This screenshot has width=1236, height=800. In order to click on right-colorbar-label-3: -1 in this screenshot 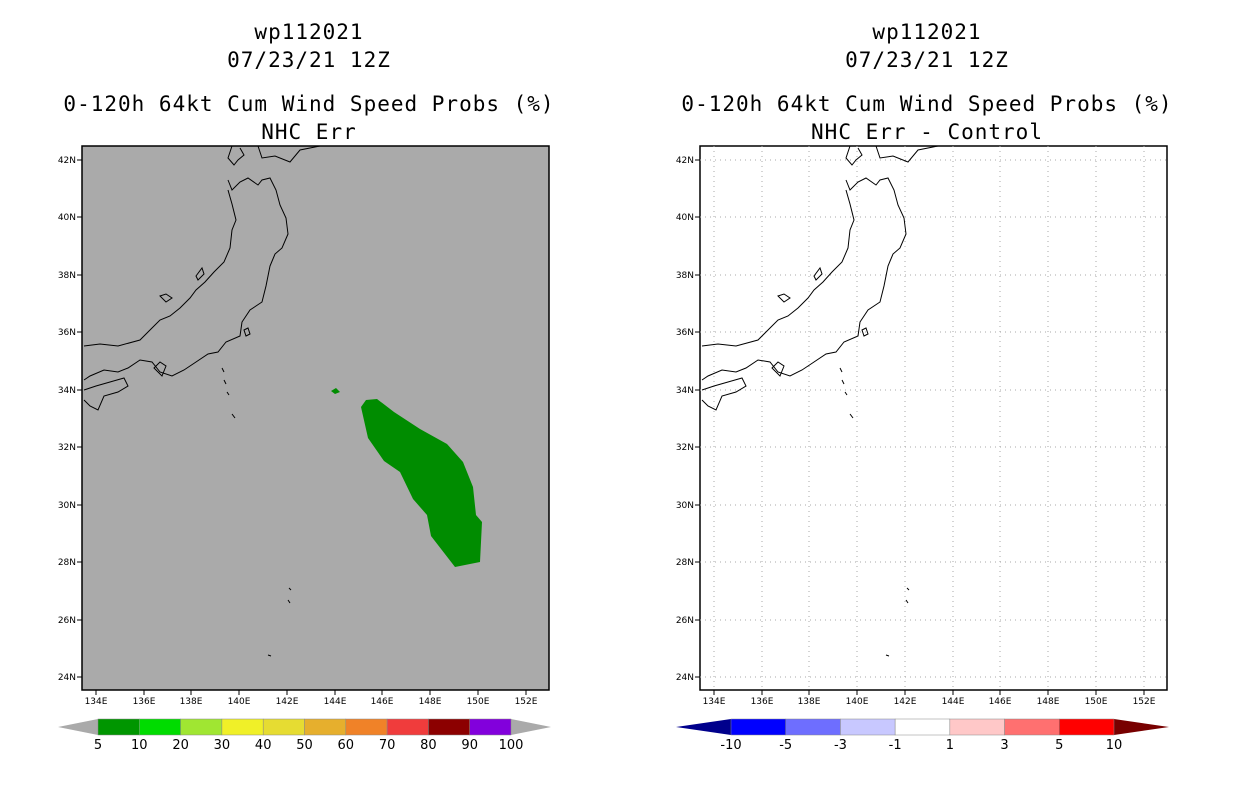, I will do `click(895, 745)`.